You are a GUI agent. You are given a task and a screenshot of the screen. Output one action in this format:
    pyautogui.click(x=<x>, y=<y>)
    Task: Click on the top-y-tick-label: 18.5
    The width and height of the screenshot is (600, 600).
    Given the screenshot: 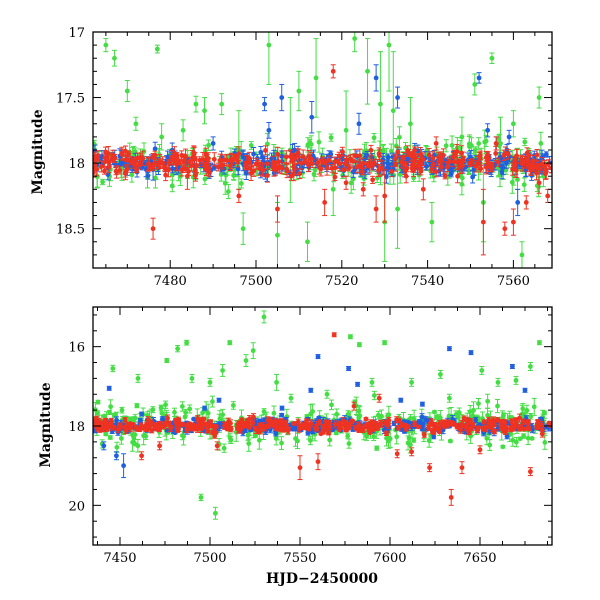 What is the action you would take?
    pyautogui.click(x=70, y=230)
    